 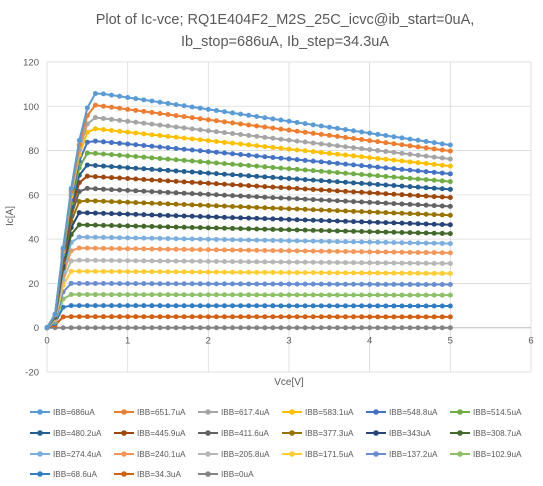 What do you see at coordinates (31, 63) in the screenshot?
I see `y-tick-label-7: 120` at bounding box center [31, 63].